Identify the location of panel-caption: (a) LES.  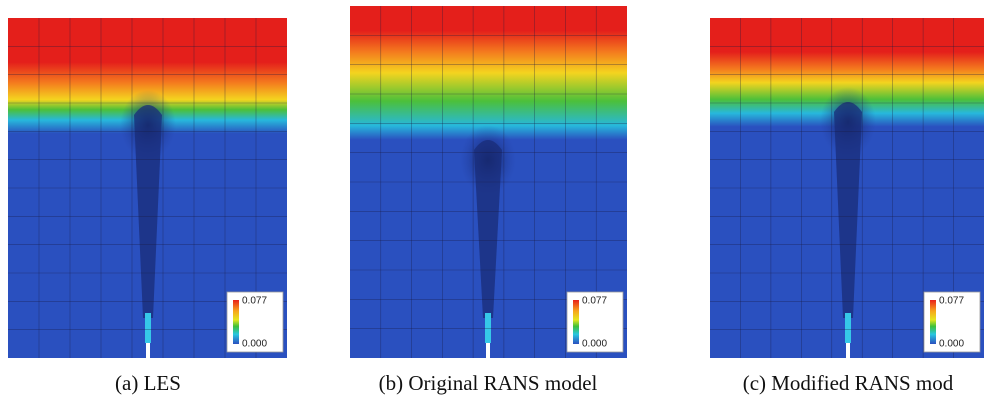
(148, 383).